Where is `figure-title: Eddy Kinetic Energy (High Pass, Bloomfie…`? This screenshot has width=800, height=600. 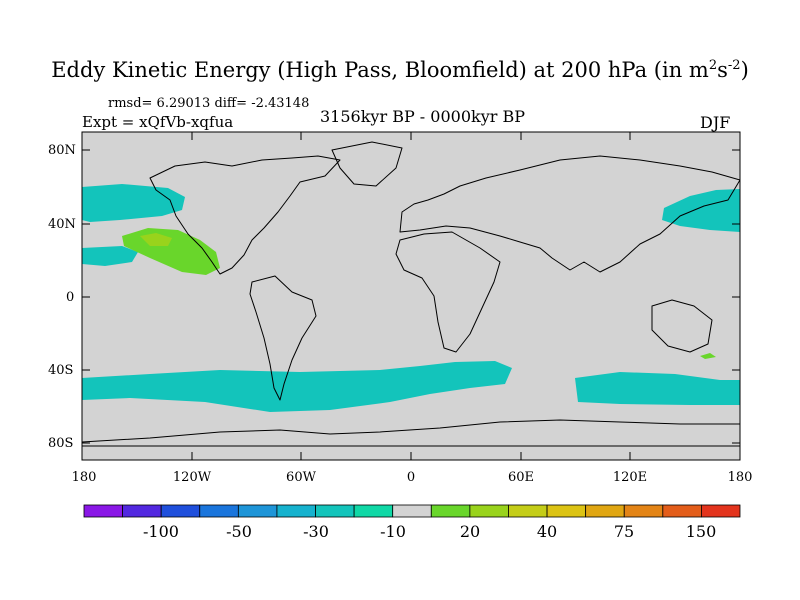 figure-title: Eddy Kinetic Energy (High Pass, Bloomfie… is located at coordinates (400, 70).